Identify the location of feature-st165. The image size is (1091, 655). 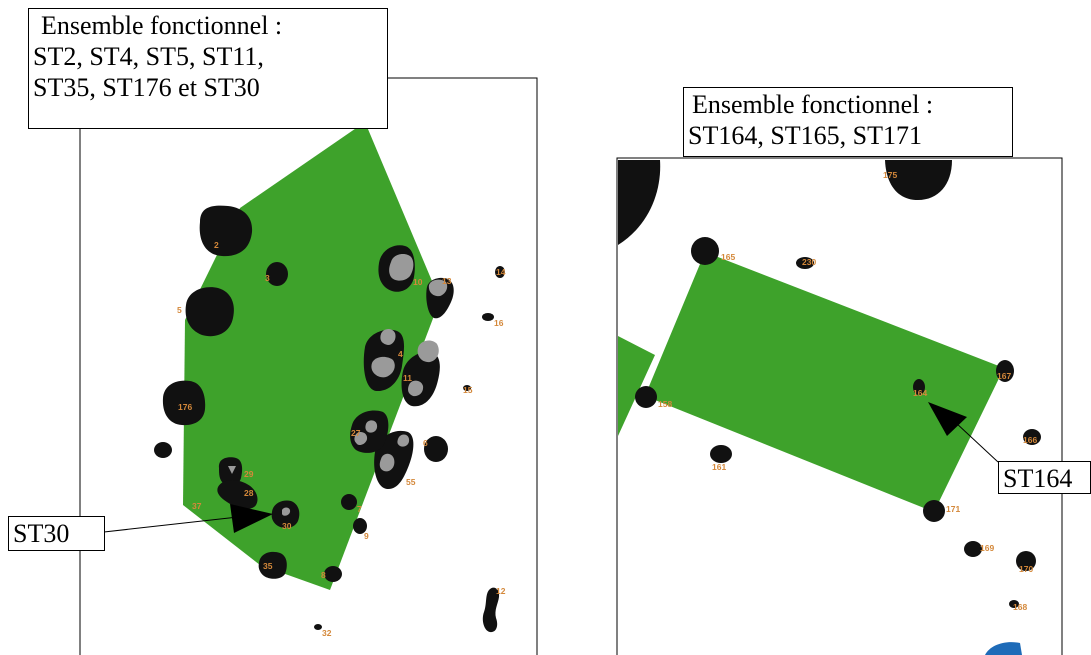
(705, 251).